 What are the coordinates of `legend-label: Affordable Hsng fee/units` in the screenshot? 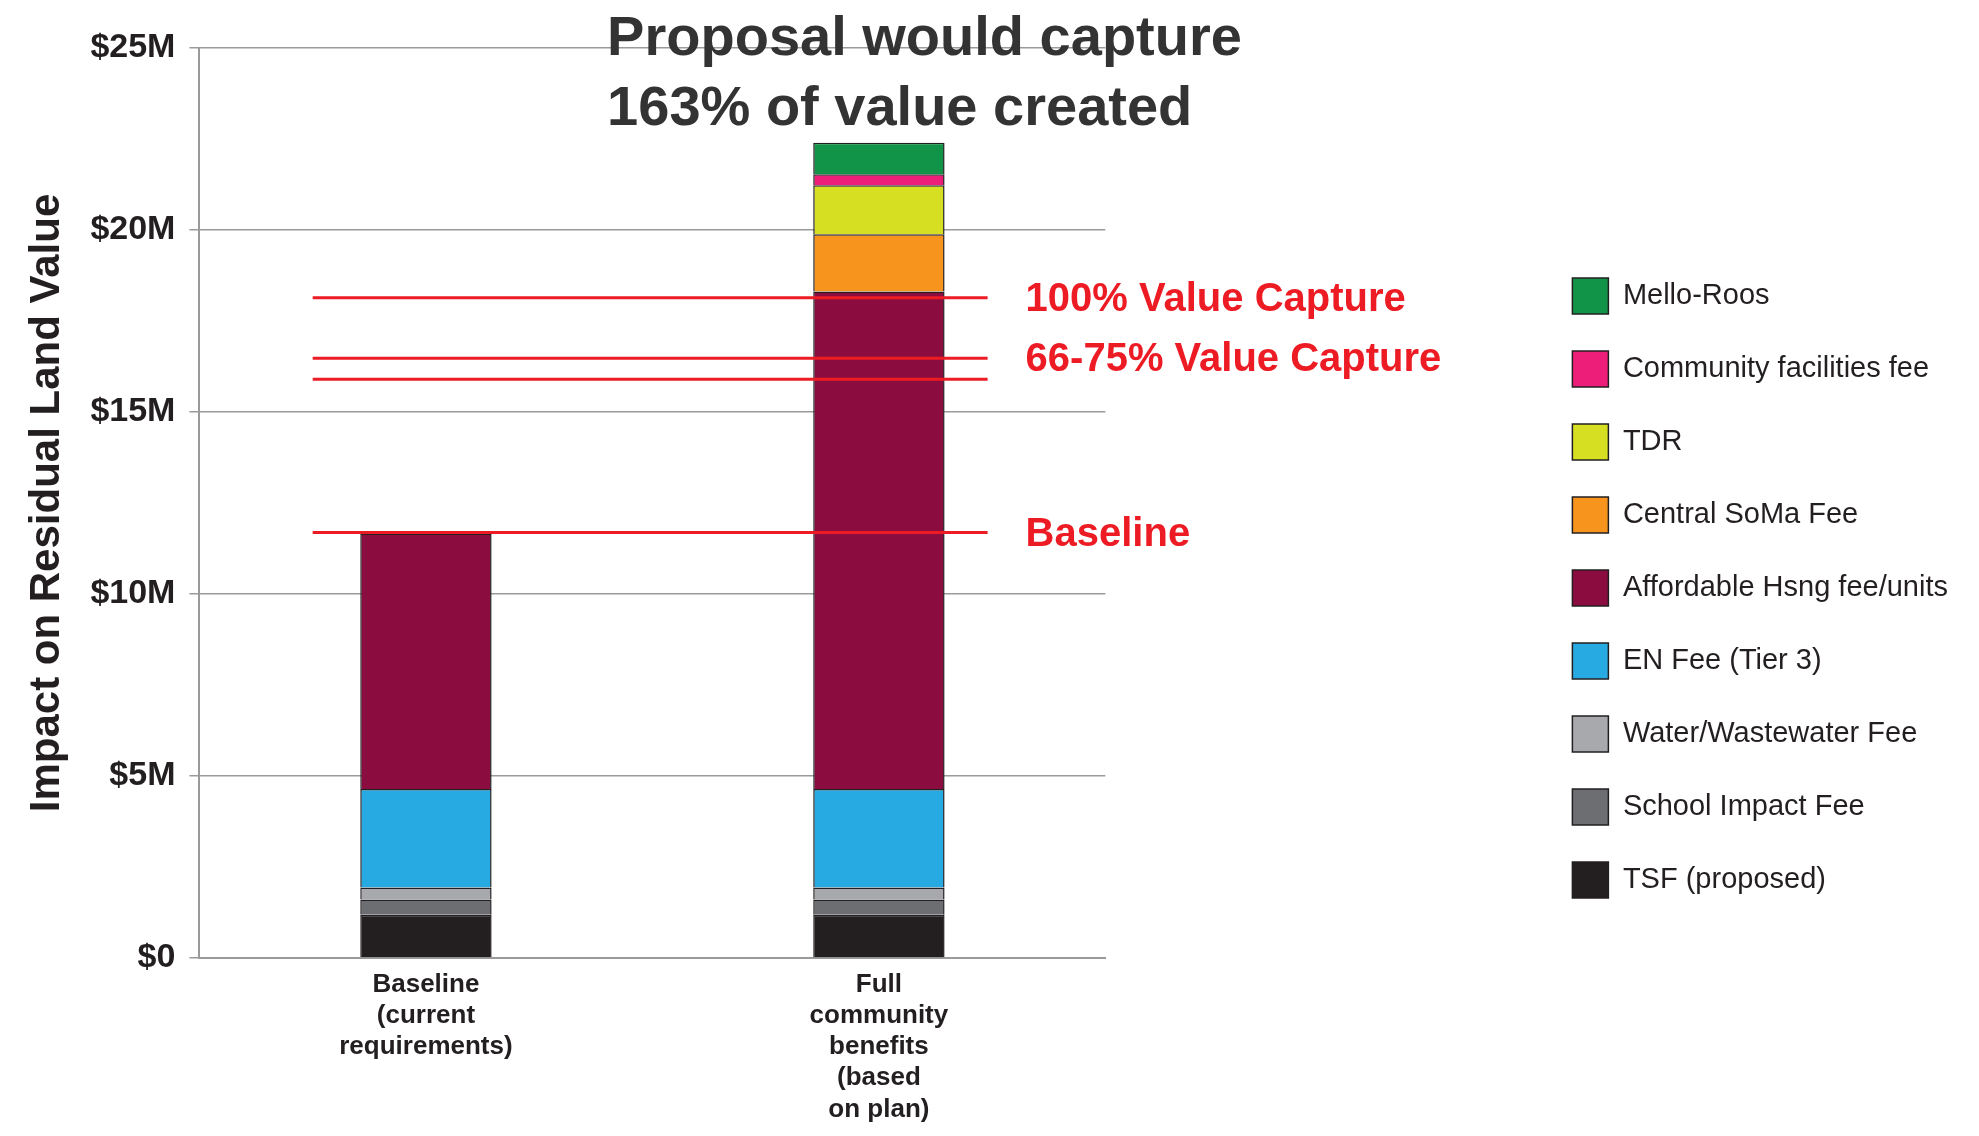 It's located at (1785, 586).